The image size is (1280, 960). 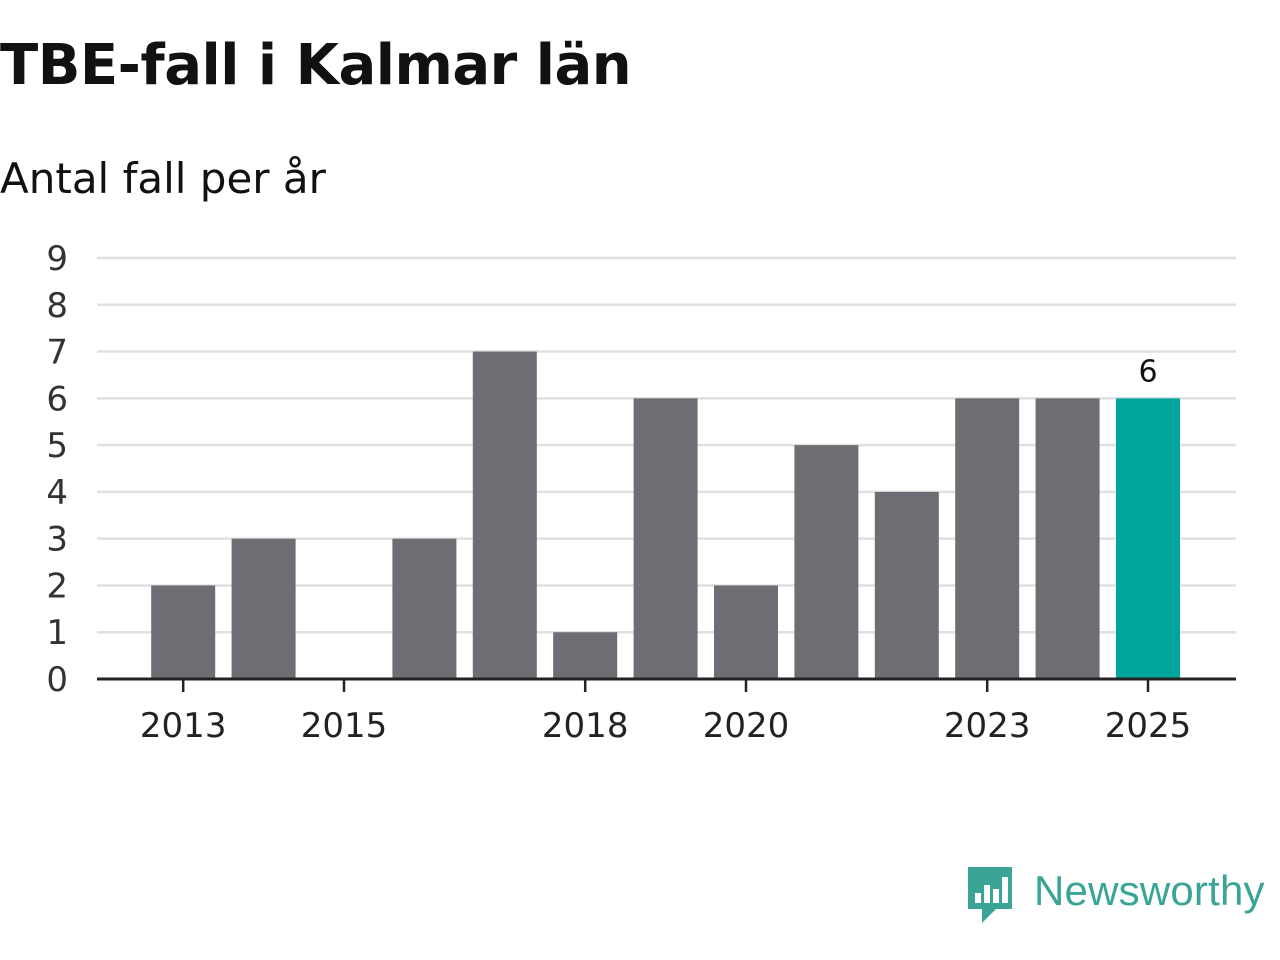 I want to click on bar-2022, so click(x=906, y=585).